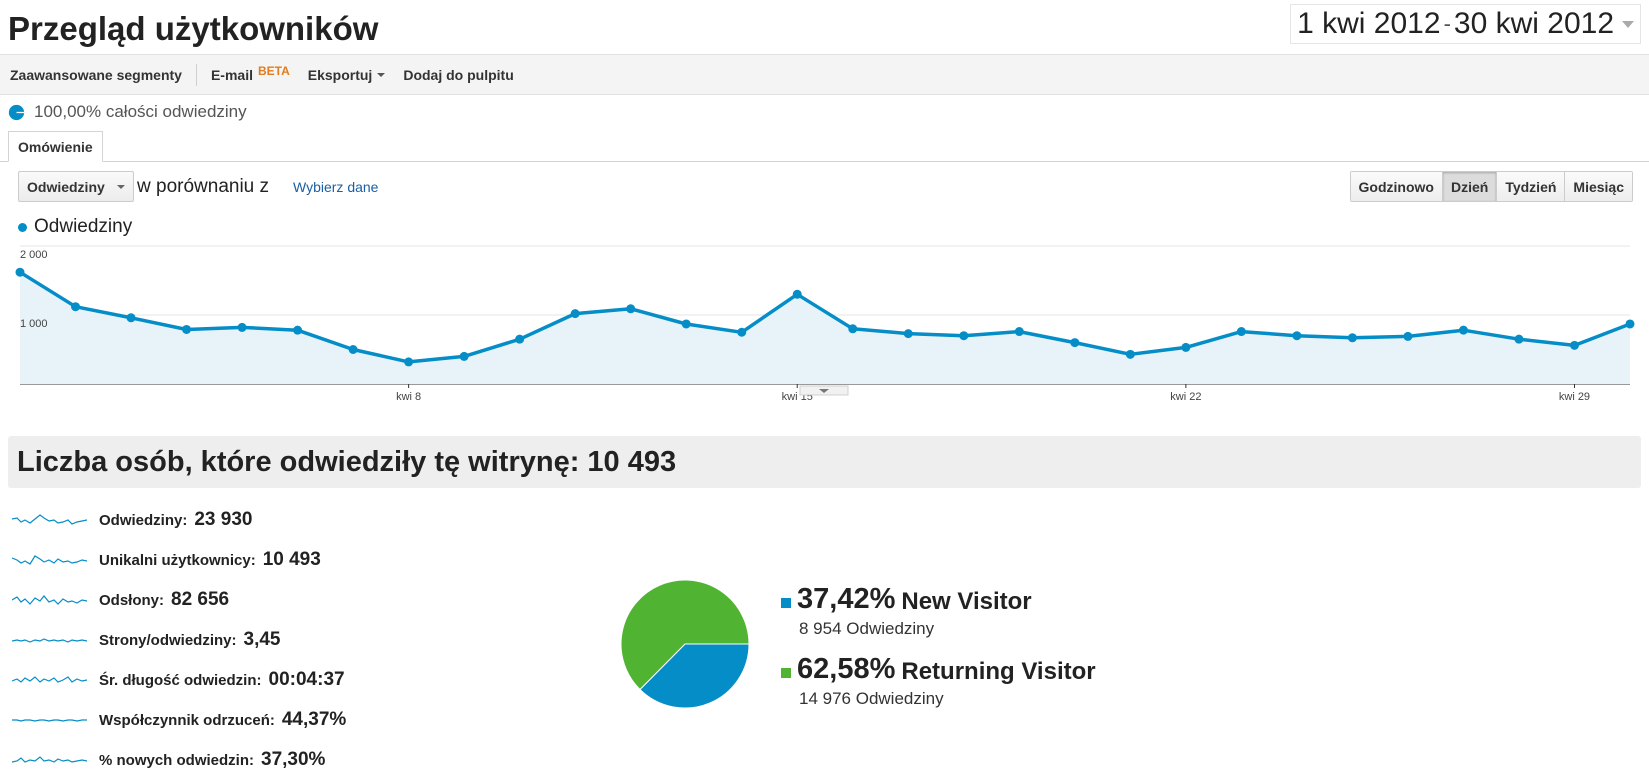 The width and height of the screenshot is (1649, 782). I want to click on metric-row-unique-users: Unikalni użytkownicy: 10 493, so click(166, 560).